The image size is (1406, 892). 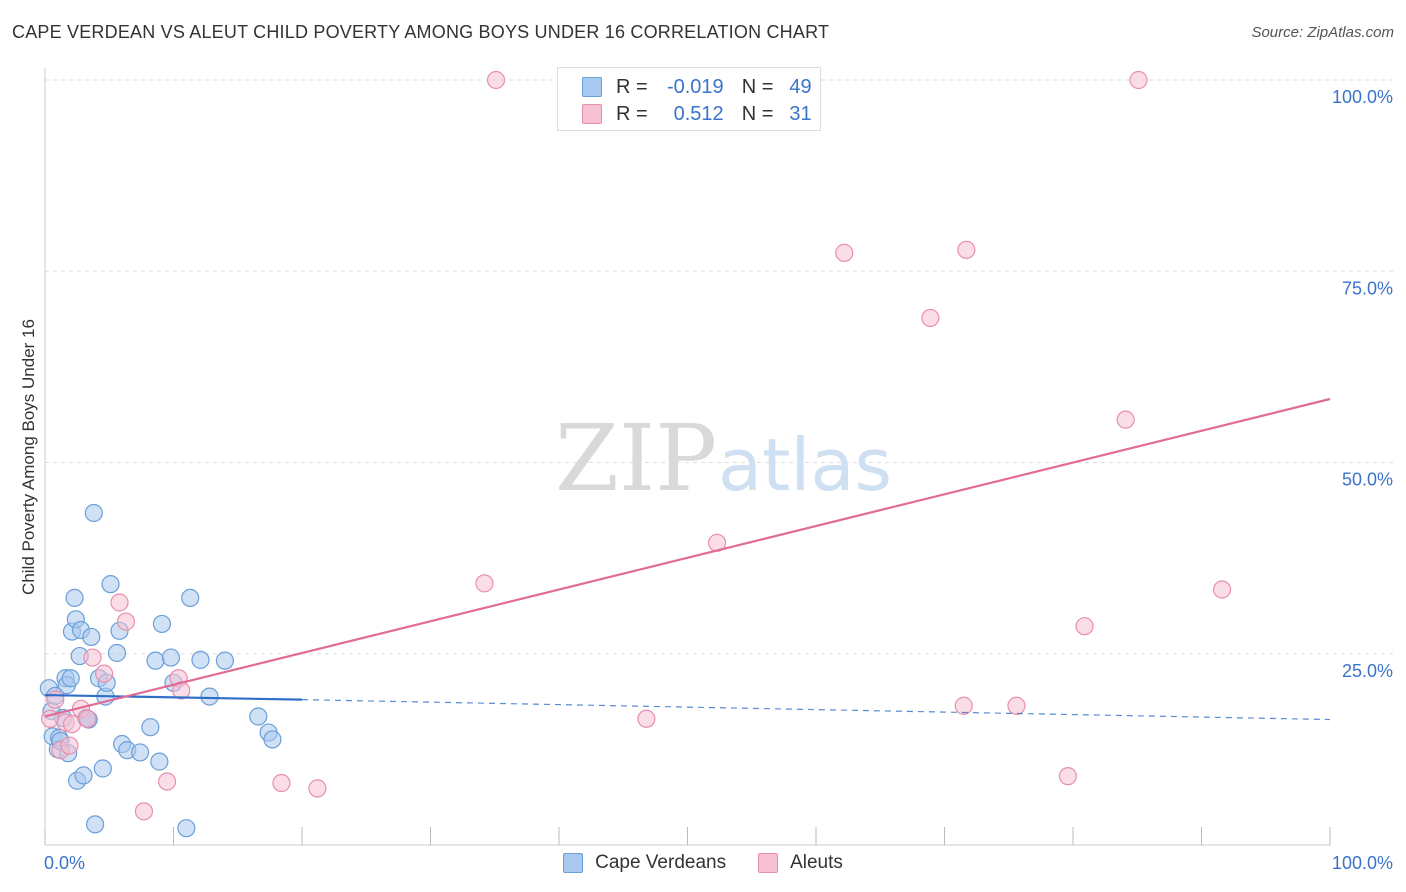 I want to click on legend-label-aleuts: Aleuts, so click(x=816, y=862).